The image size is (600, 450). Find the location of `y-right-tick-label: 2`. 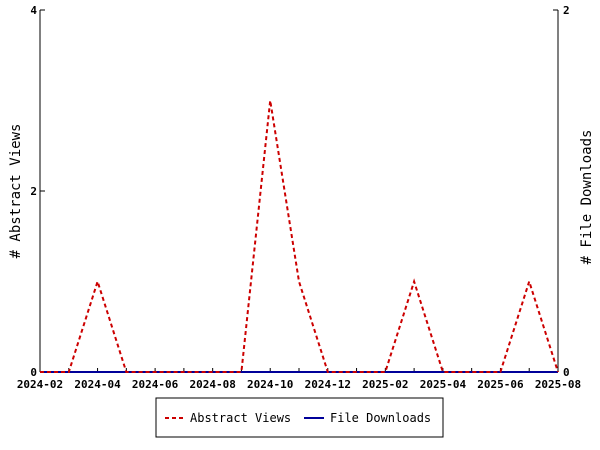

y-right-tick-label: 2 is located at coordinates (566, 10).